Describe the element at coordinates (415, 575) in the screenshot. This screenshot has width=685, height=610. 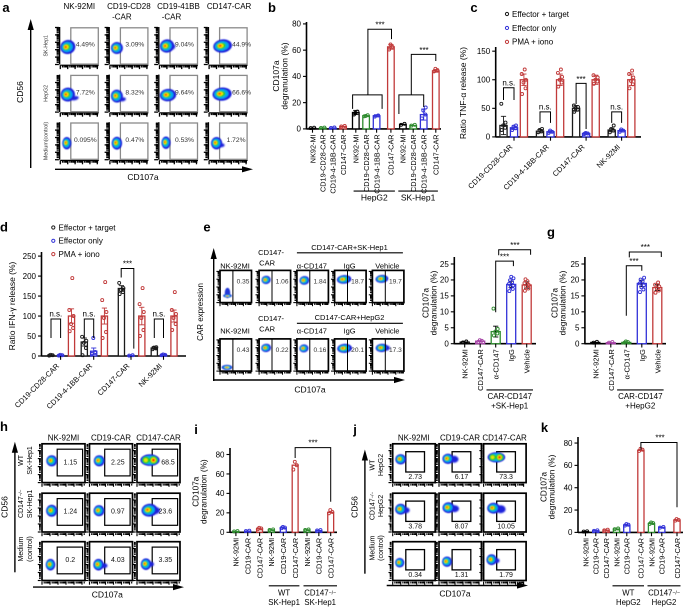
I see `svg-text: 0.34` at that location.